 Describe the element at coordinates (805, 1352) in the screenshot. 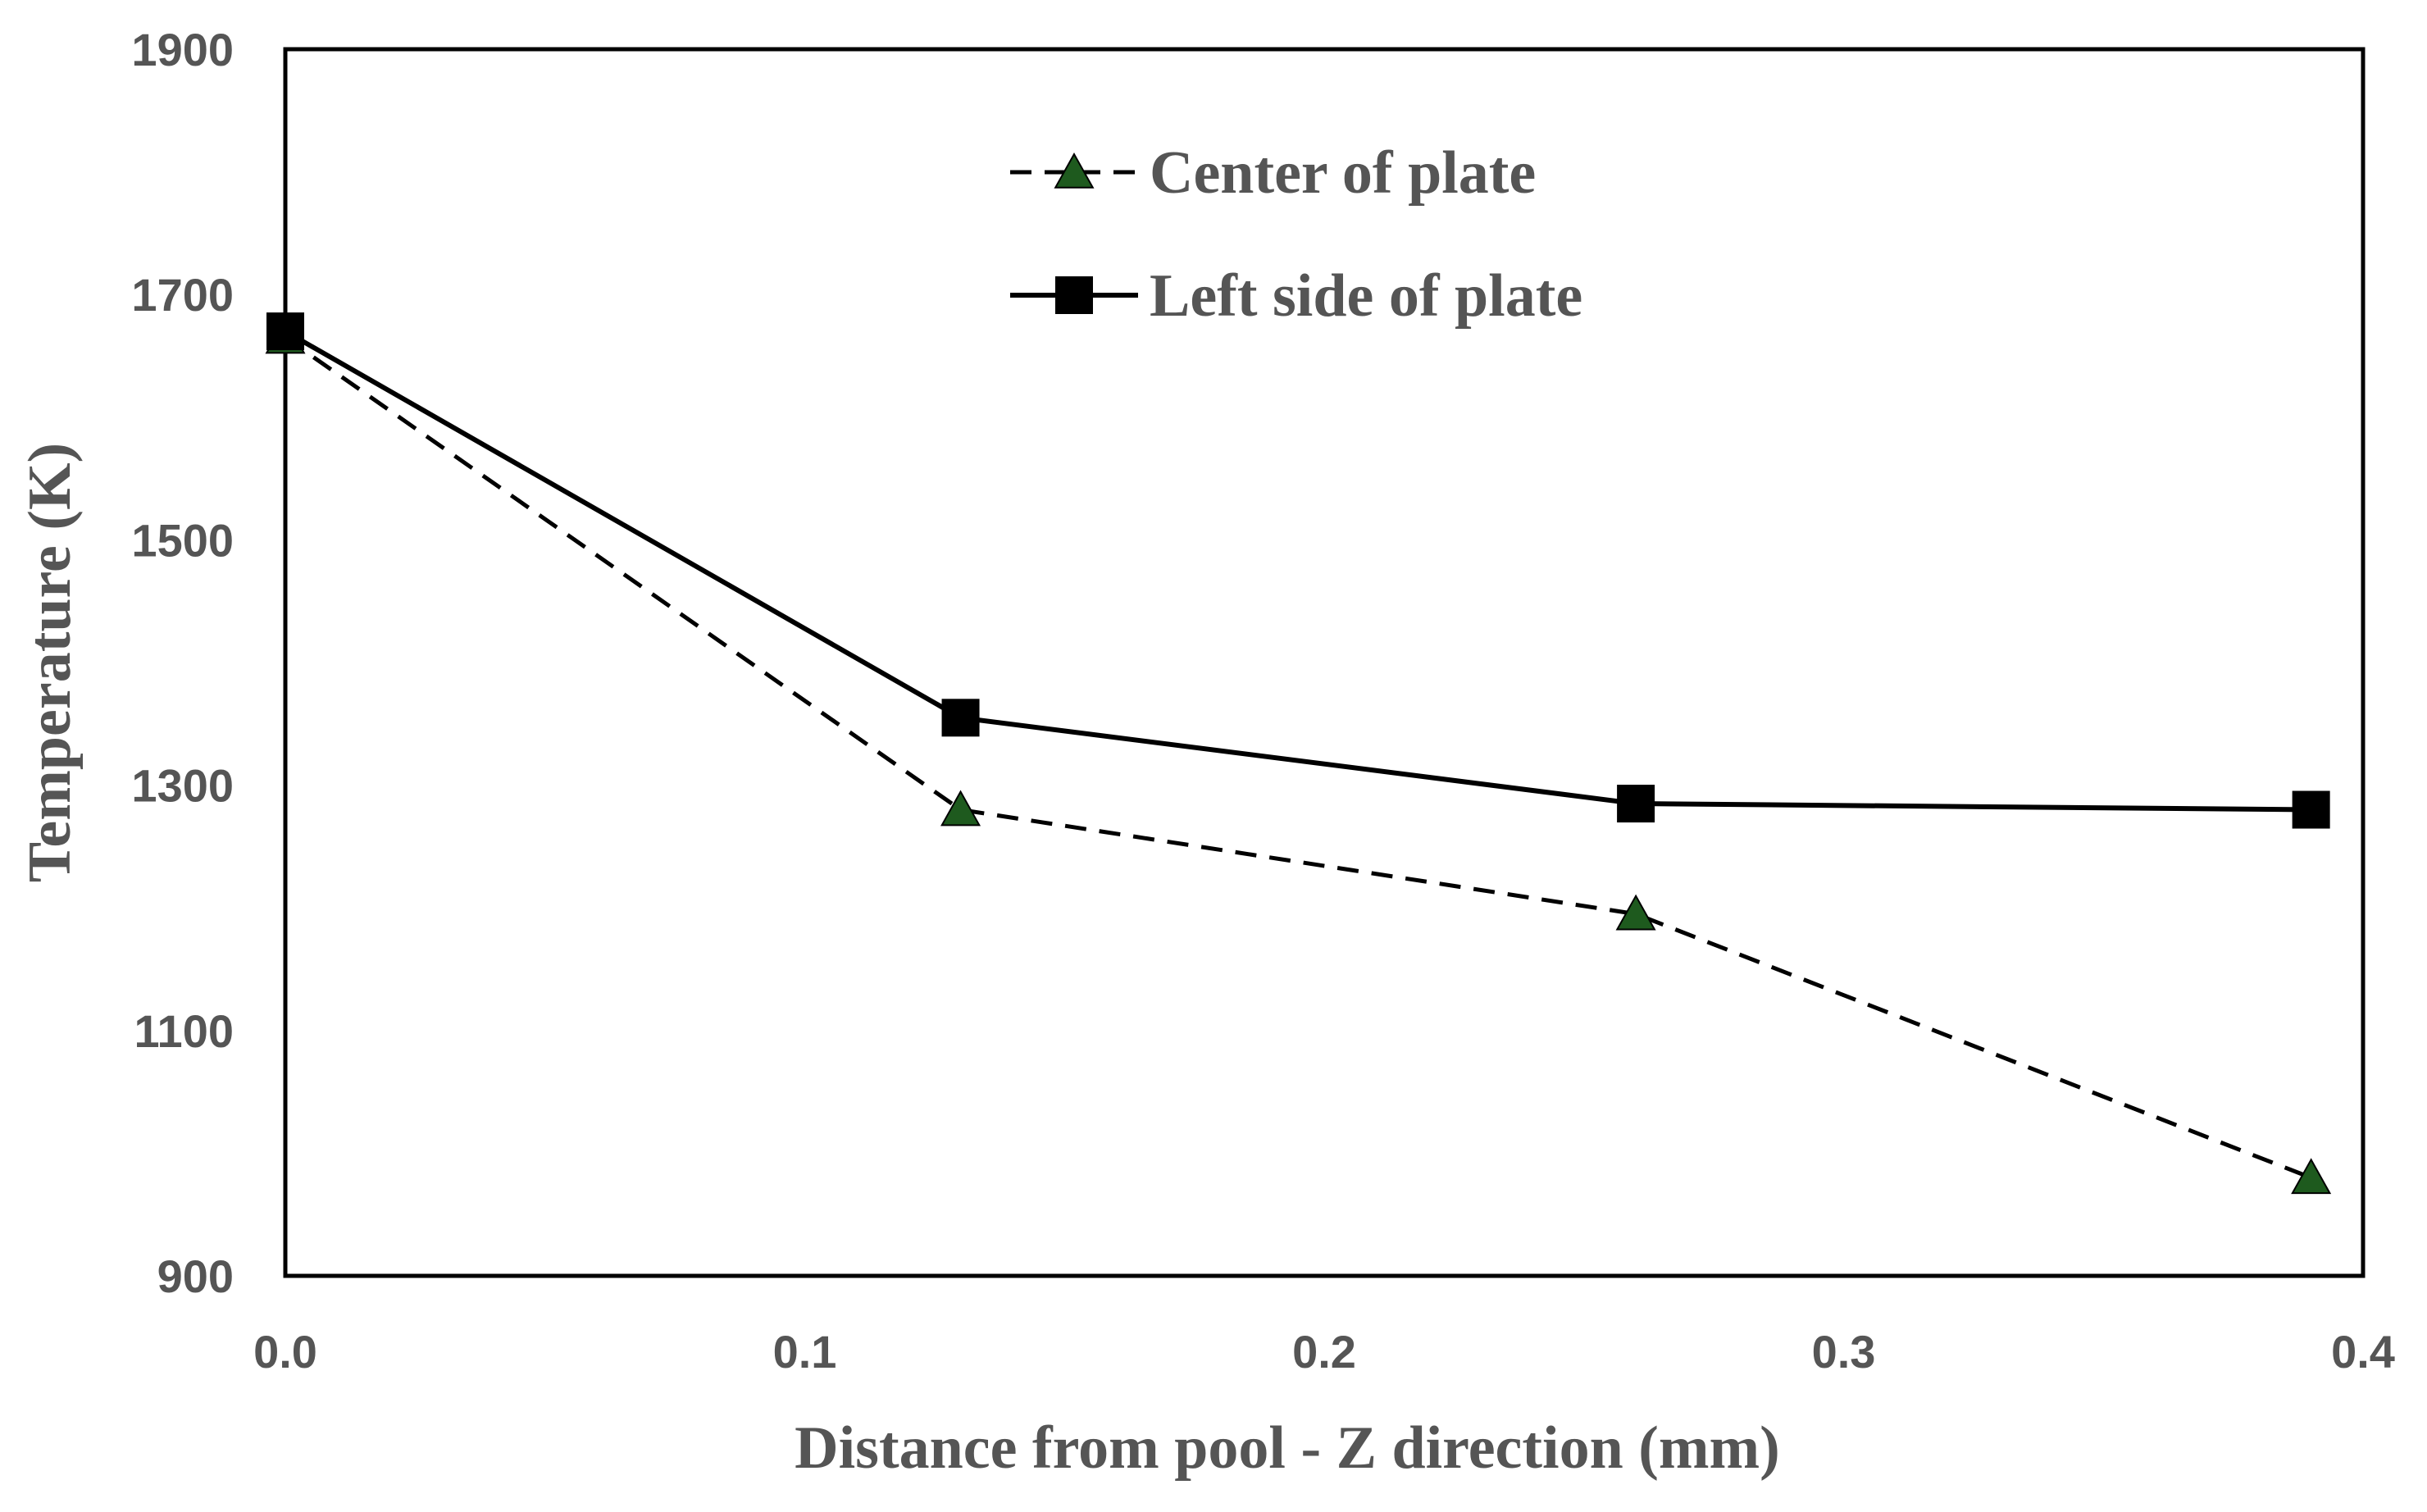

I see `x-tick-label: 0.1` at that location.